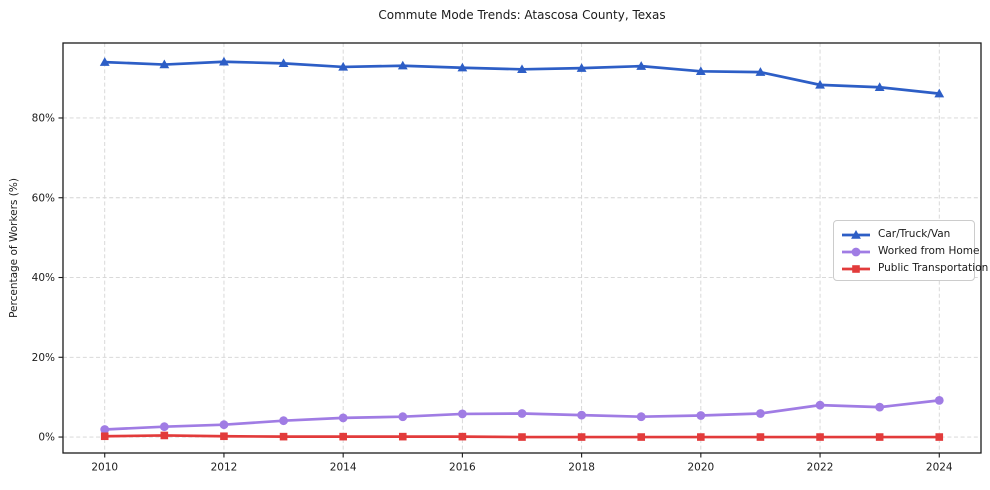 This screenshot has height=490, width=990. What do you see at coordinates (929, 250) in the screenshot?
I see `legend-label: Worked from Home` at bounding box center [929, 250].